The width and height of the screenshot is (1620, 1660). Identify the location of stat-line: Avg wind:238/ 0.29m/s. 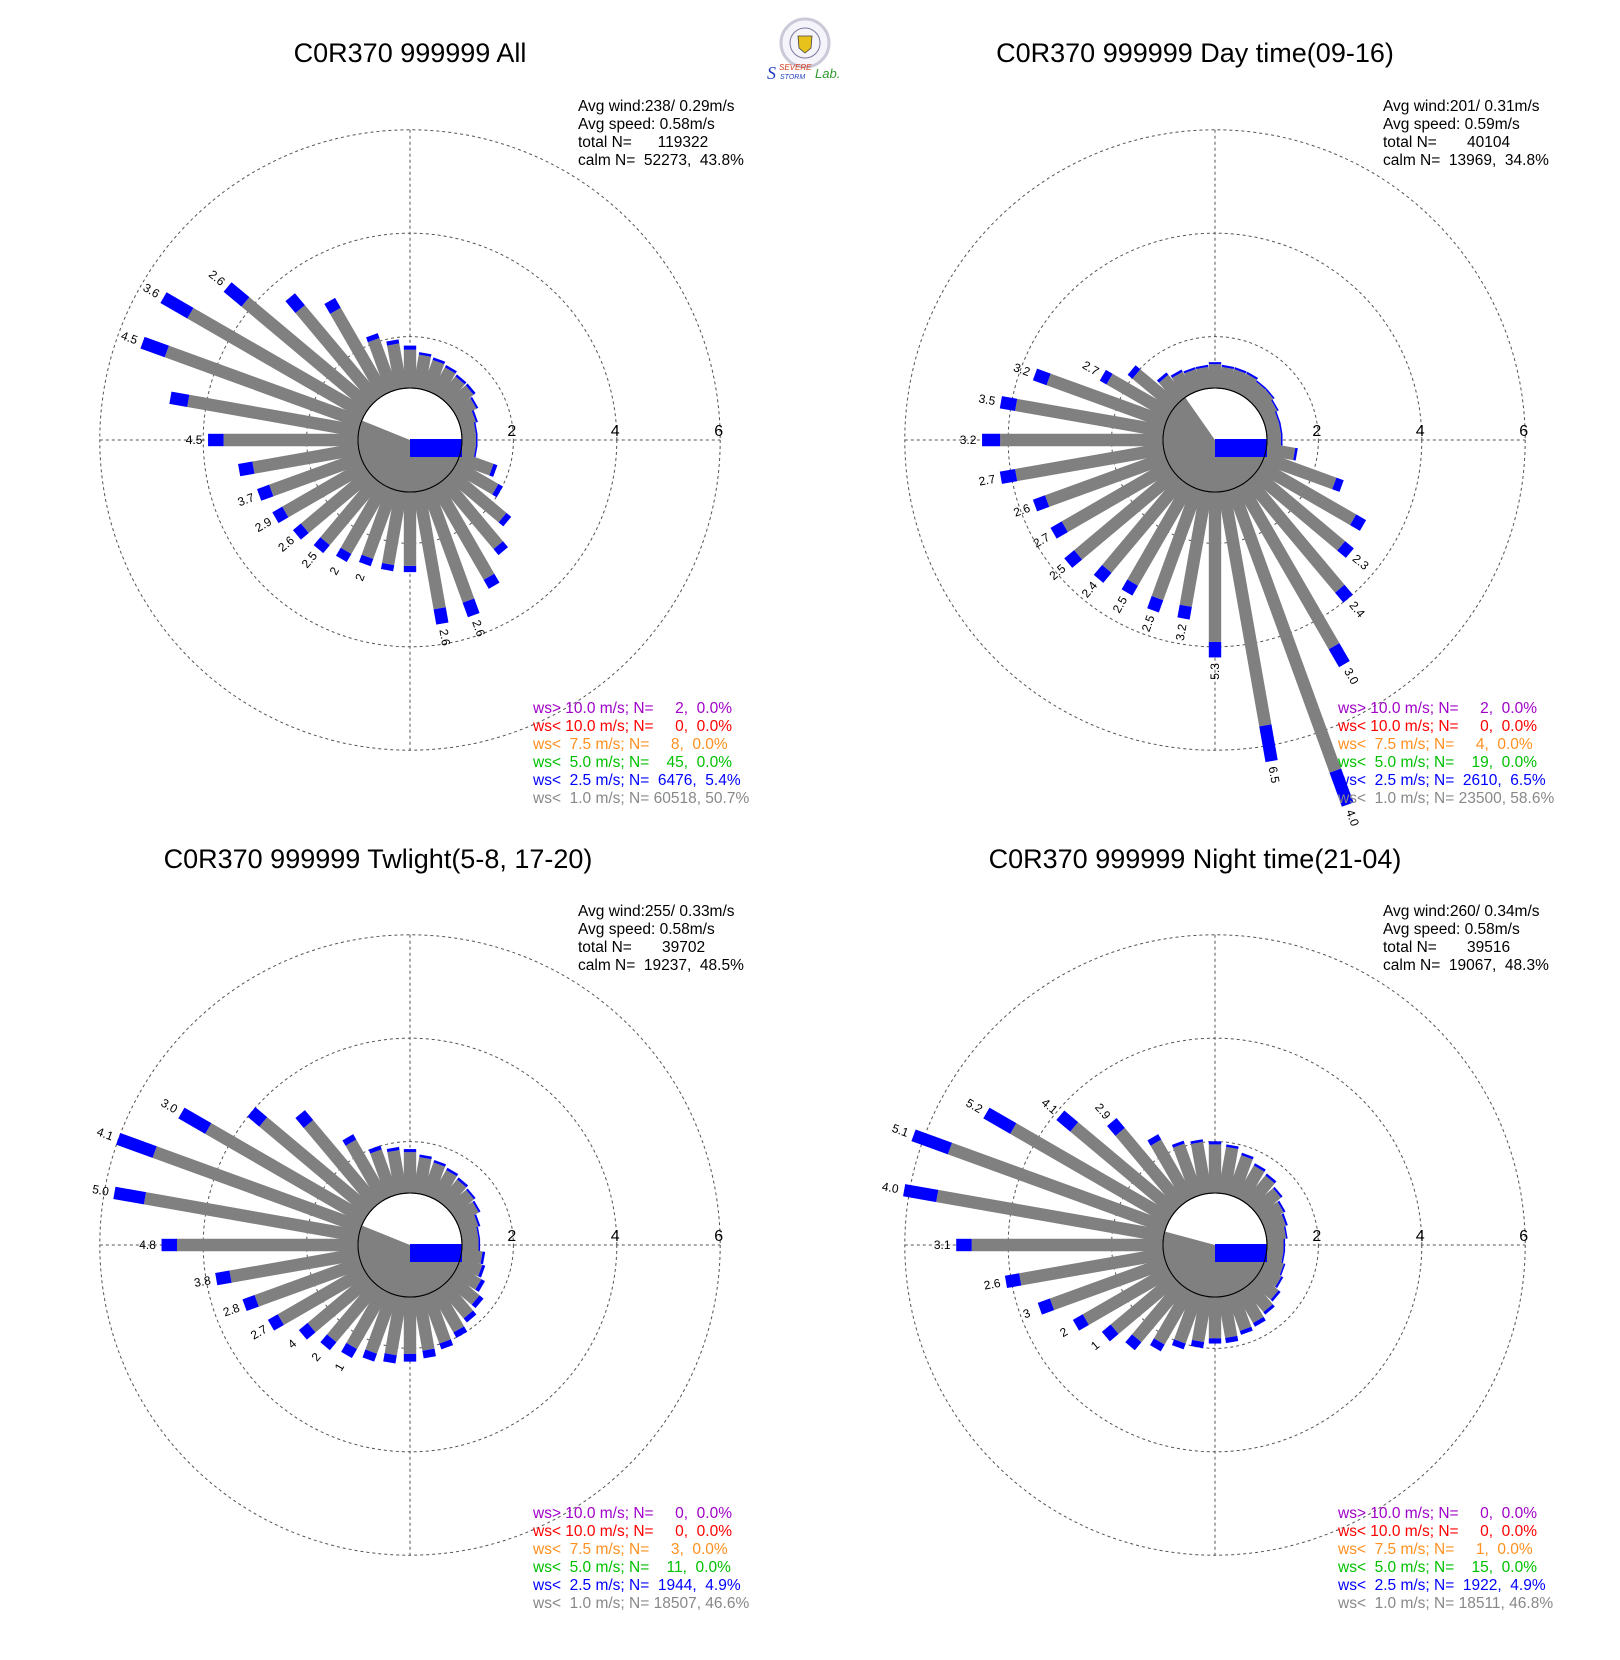
(656, 106).